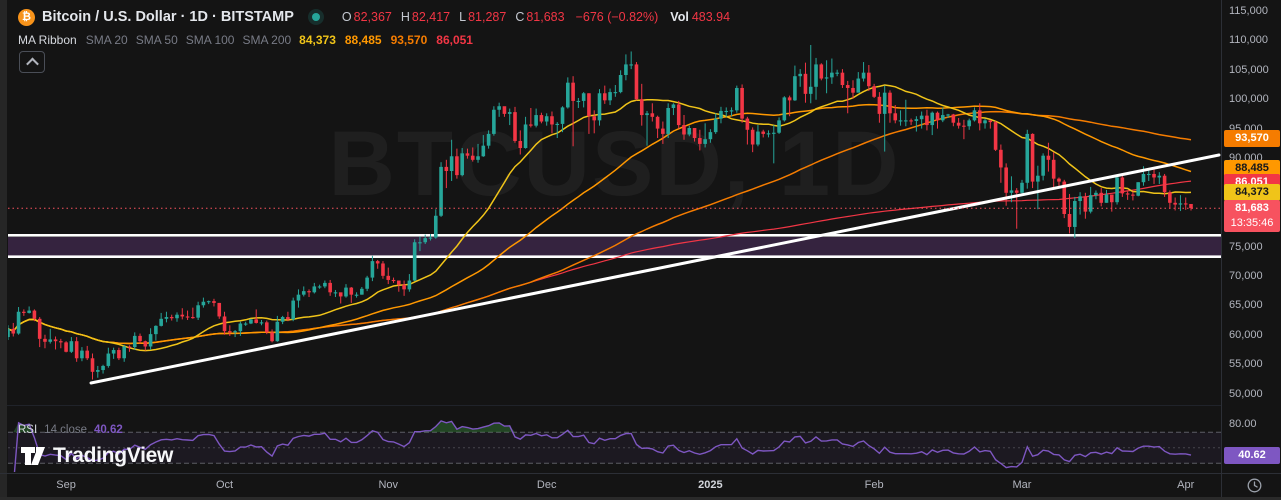 Image resolution: width=1281 pixels, height=500 pixels. Describe the element at coordinates (454, 40) in the screenshot. I see `sma200-value: 86,051` at that location.